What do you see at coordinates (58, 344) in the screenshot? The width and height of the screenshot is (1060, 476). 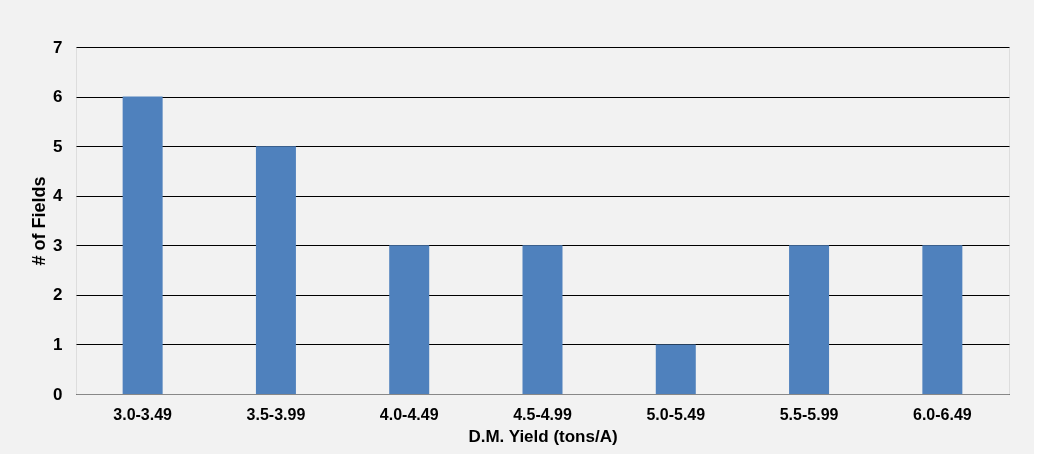 I see `y-tick-label: 1` at bounding box center [58, 344].